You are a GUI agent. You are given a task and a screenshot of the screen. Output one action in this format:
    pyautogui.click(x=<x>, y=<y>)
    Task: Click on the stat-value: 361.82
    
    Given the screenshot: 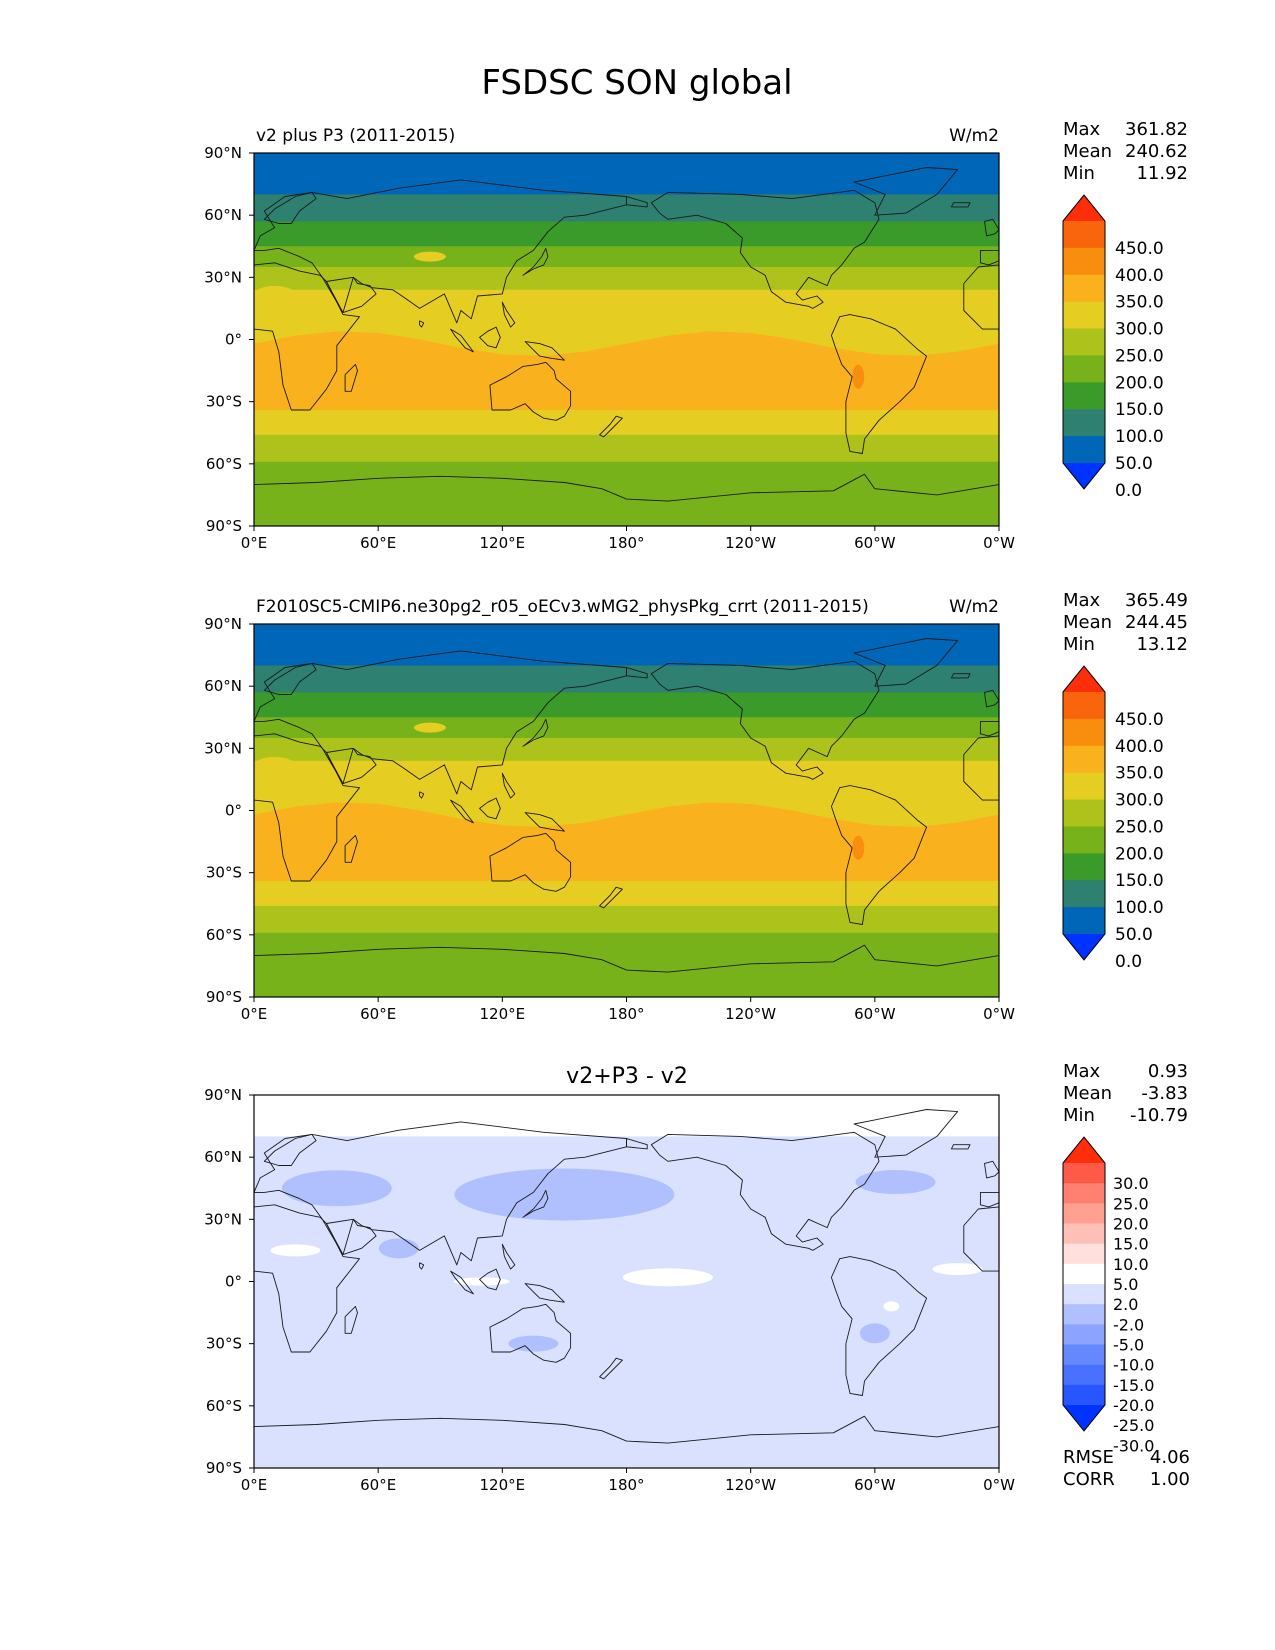 What is the action you would take?
    pyautogui.click(x=1156, y=129)
    